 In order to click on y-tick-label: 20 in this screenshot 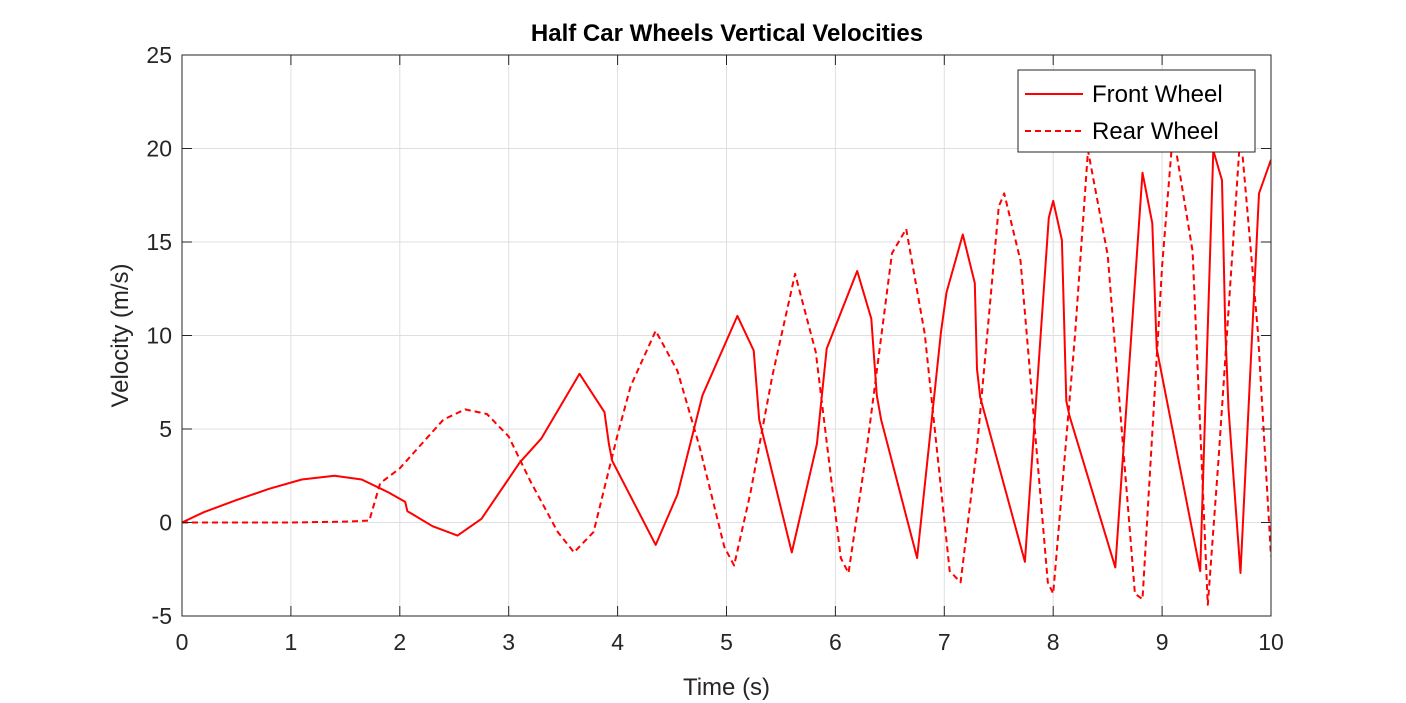, I will do `click(159, 149)`.